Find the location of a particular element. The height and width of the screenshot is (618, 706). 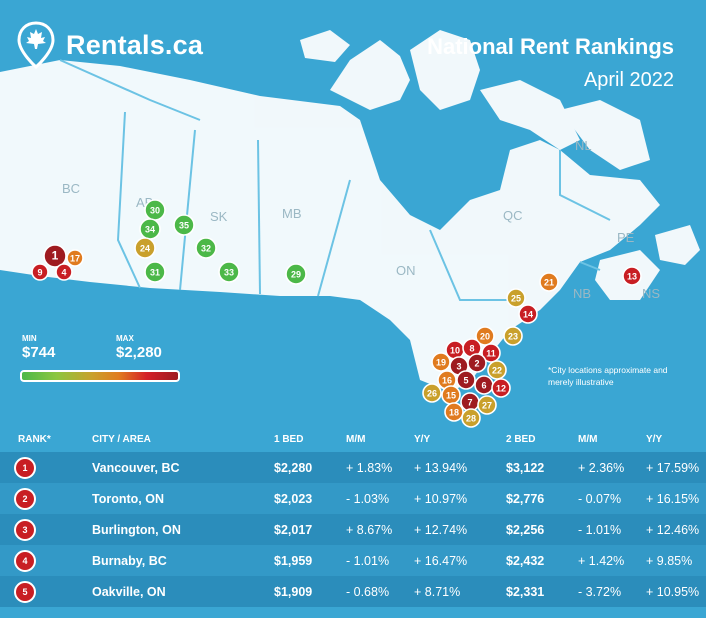

marker-rank-label: 15 is located at coordinates (451, 396).